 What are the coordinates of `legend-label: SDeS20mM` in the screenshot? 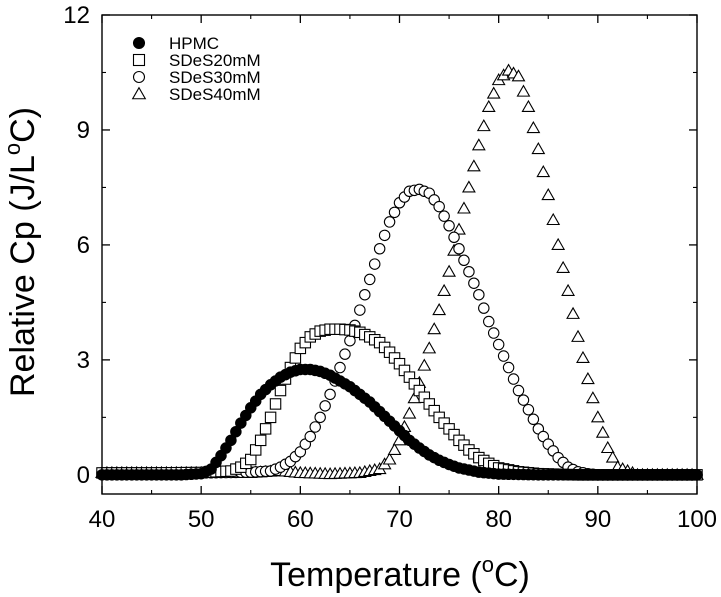 It's located at (215, 60).